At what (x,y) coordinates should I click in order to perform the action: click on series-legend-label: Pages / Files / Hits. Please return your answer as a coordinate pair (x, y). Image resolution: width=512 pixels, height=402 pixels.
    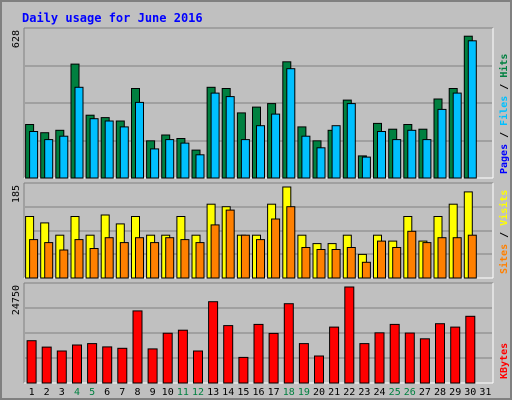
    Looking at the image, I should click on (504, 114).